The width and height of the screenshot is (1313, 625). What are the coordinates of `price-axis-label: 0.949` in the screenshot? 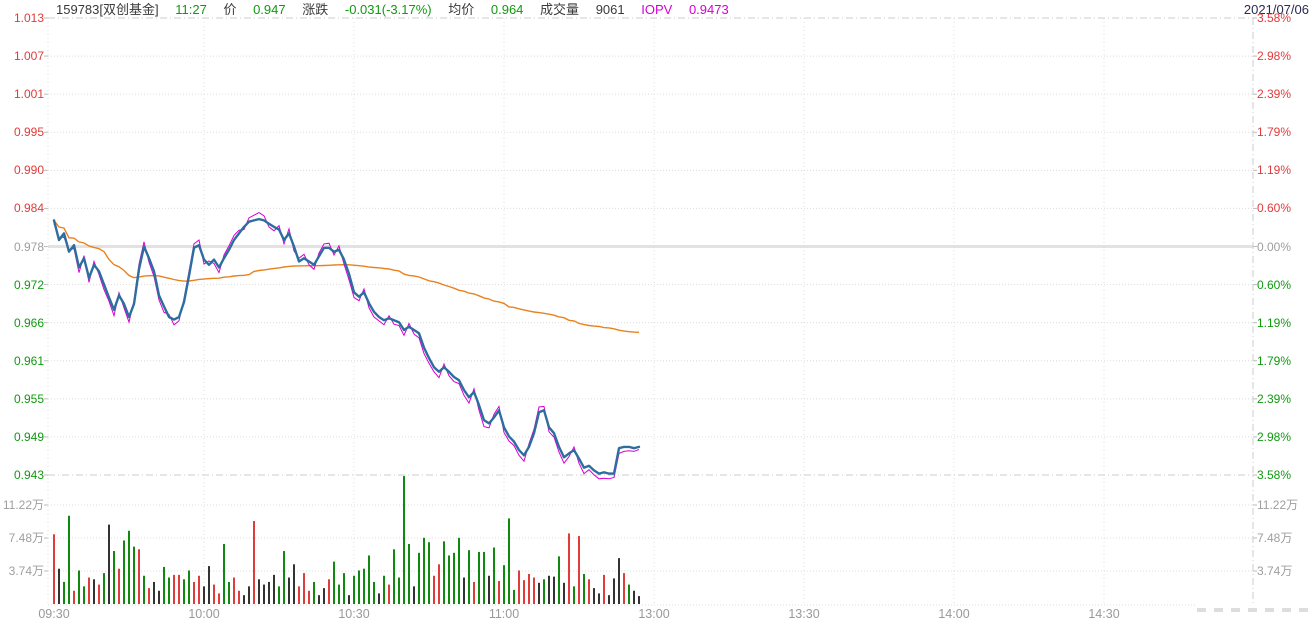 It's located at (28, 436).